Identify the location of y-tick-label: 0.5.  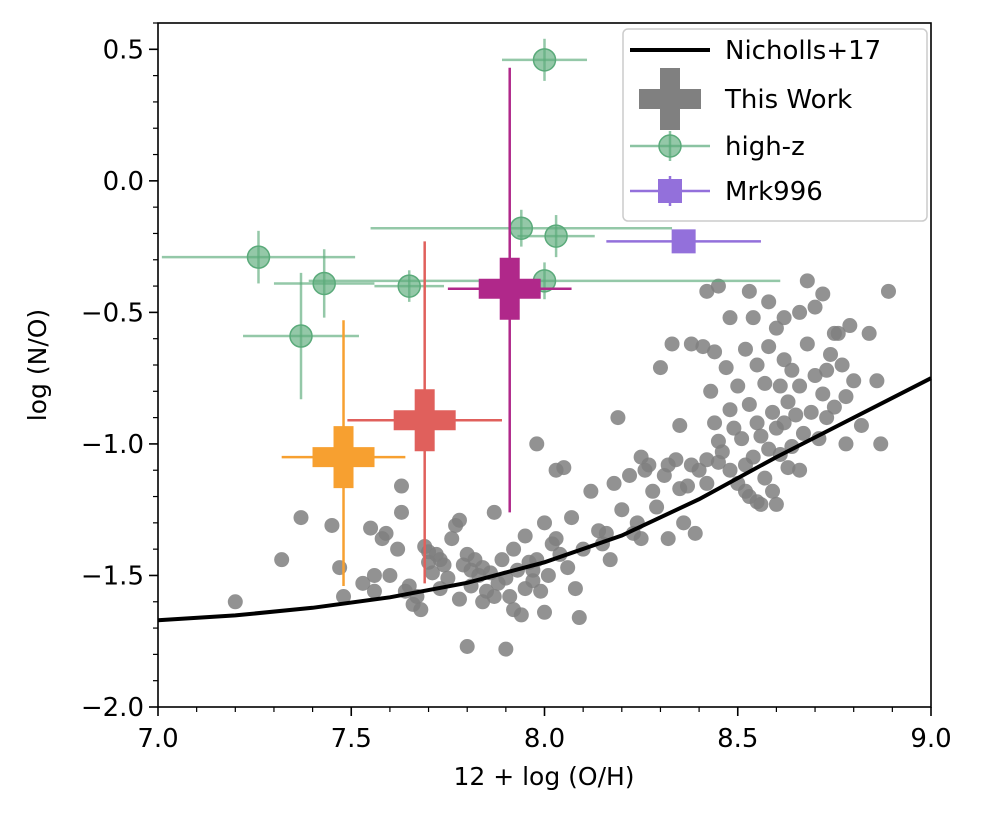
(123, 50).